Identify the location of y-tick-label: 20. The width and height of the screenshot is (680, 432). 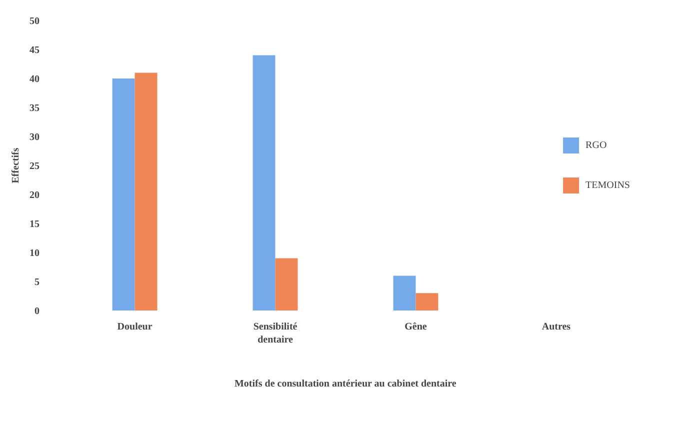
(35, 195).